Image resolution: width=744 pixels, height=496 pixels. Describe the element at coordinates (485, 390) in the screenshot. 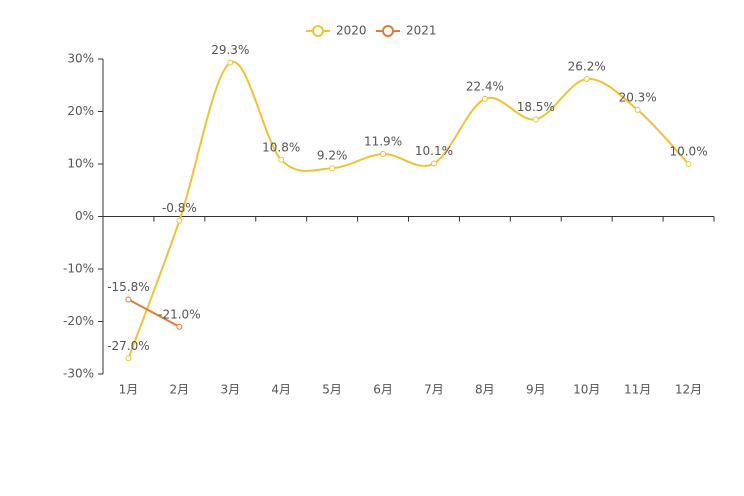

I see `x-tick-label: 8月` at that location.